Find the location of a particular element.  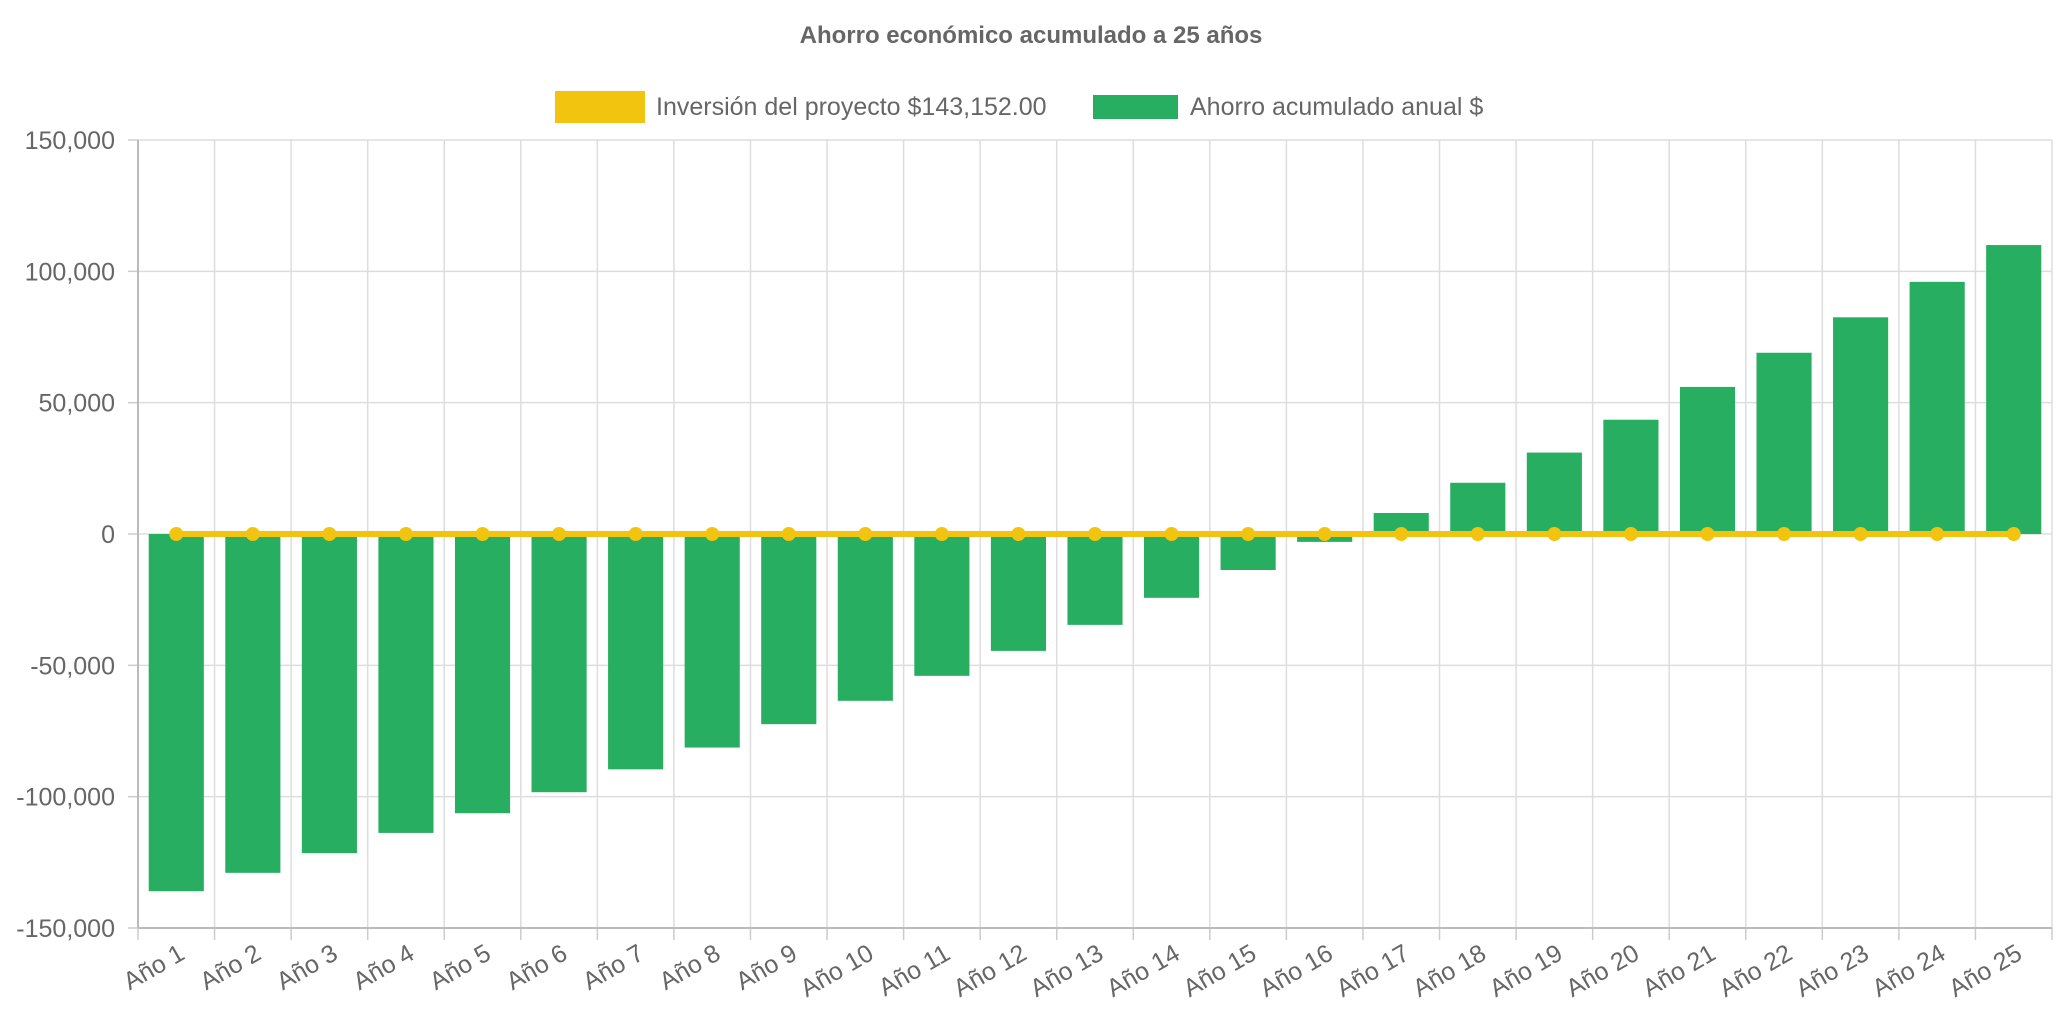

x-tick-label: Año 12 is located at coordinates (990, 971).